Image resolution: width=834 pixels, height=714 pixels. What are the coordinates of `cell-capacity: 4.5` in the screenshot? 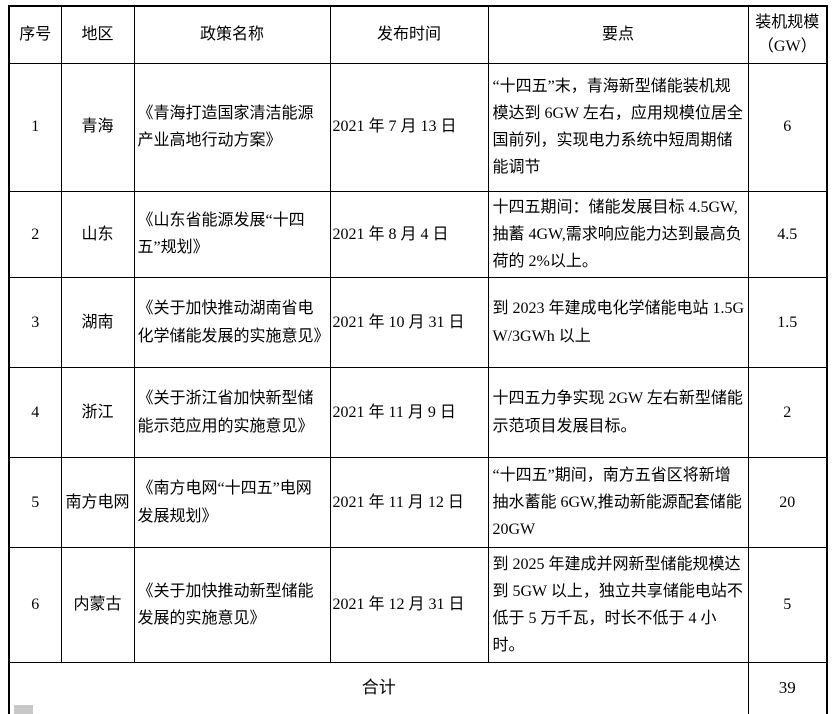 It's located at (787, 234).